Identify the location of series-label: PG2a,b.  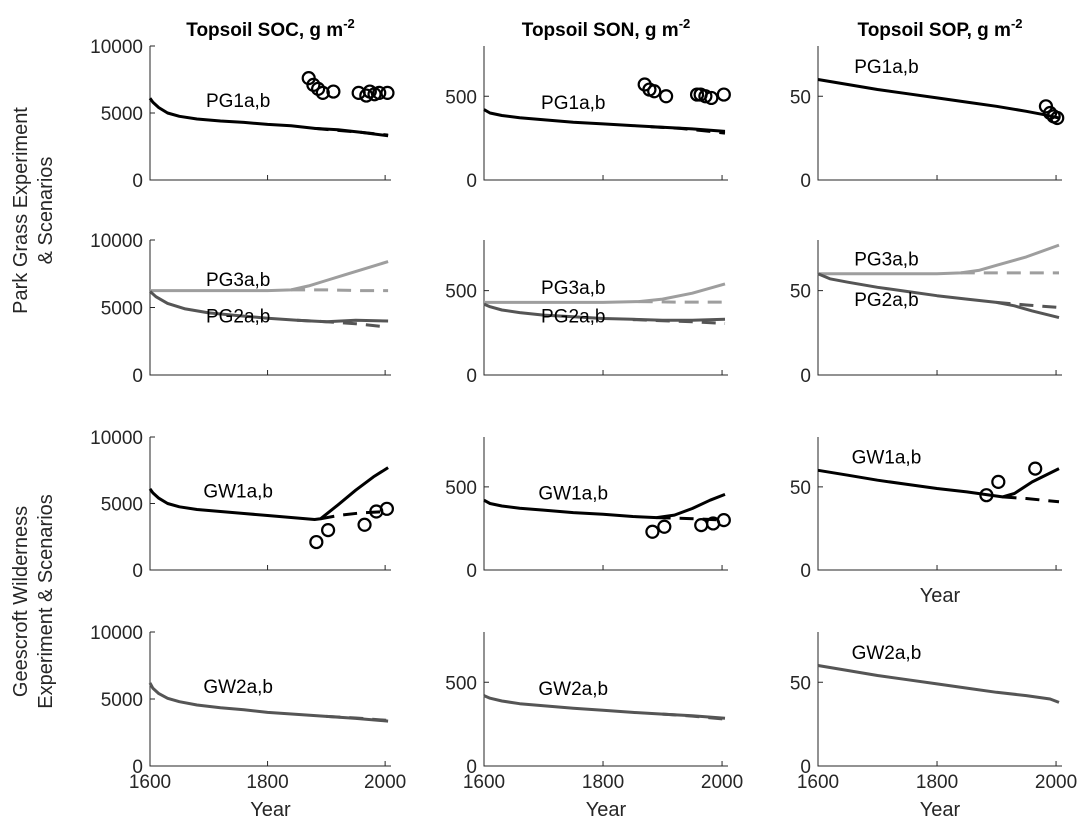
(573, 317).